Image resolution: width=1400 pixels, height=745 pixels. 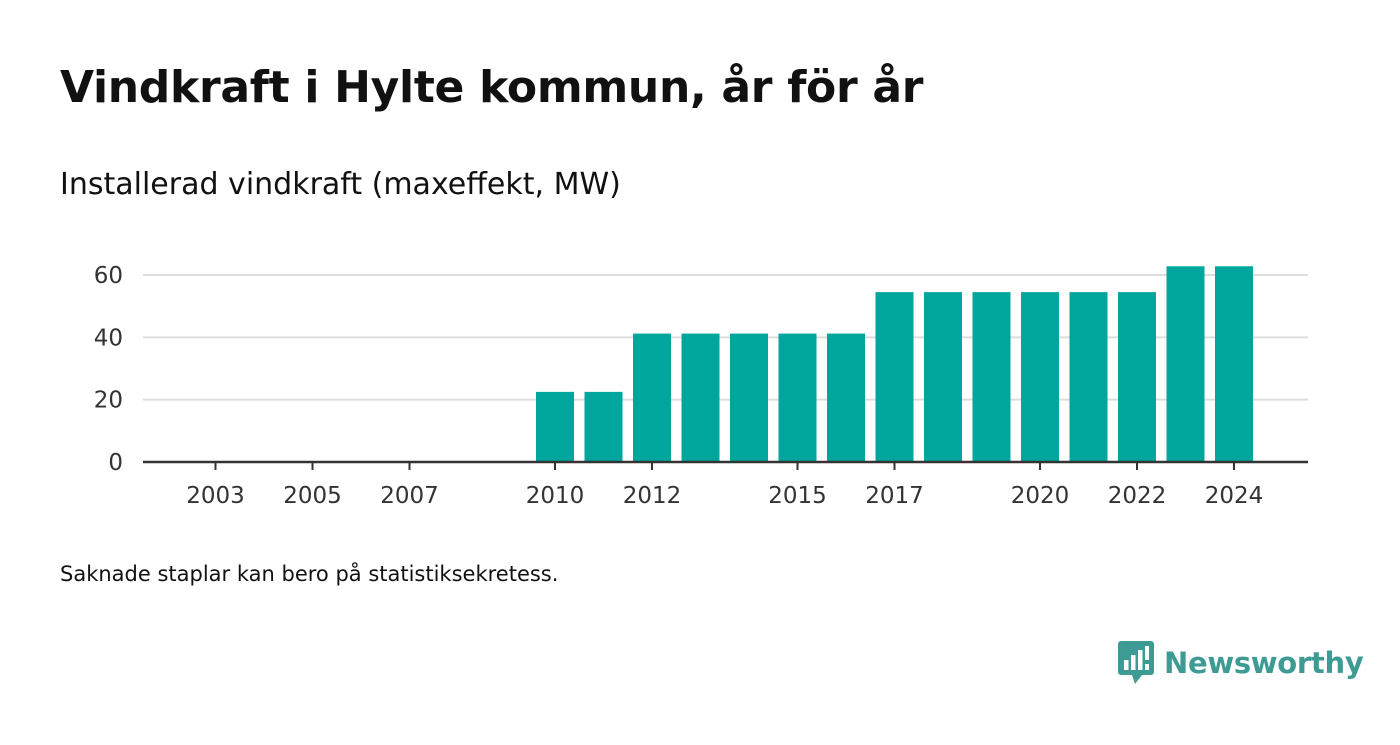 I want to click on bar-2022, so click(x=1137, y=377).